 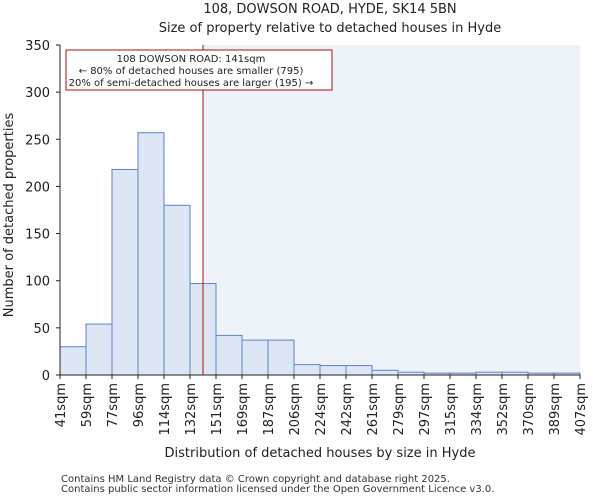 I want to click on bar-77sqm, so click(x=125, y=272).